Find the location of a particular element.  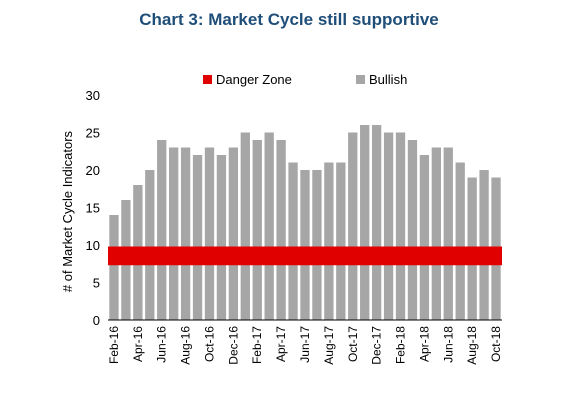

legend-swatch-danger-zone is located at coordinates (207, 79).